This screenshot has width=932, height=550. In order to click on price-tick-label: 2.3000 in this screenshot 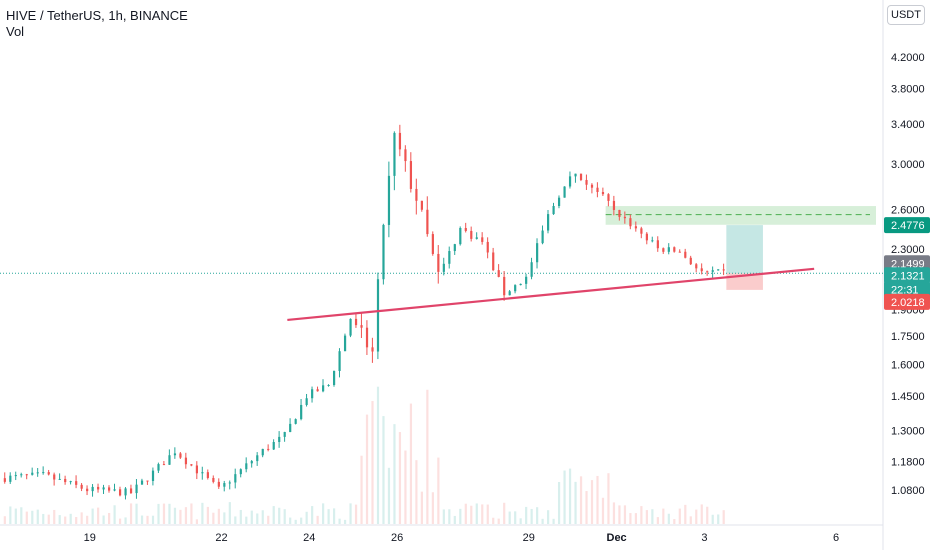, I will do `click(908, 250)`.